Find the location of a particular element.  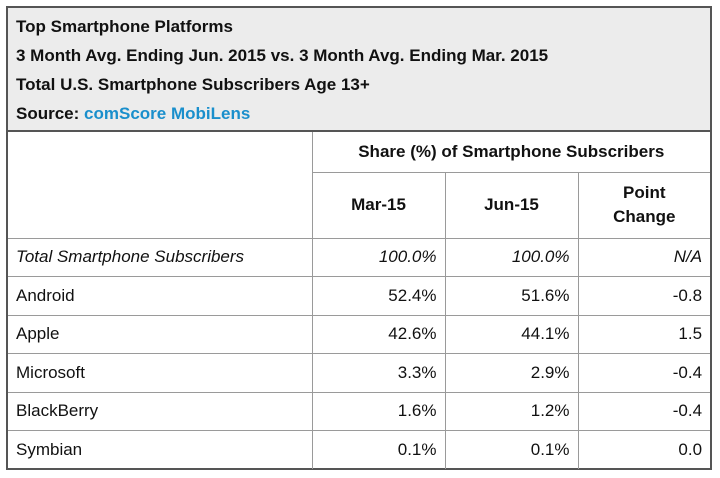

table-row: BlackBerry 1.6% 1.2% -0.4 is located at coordinates (359, 411).